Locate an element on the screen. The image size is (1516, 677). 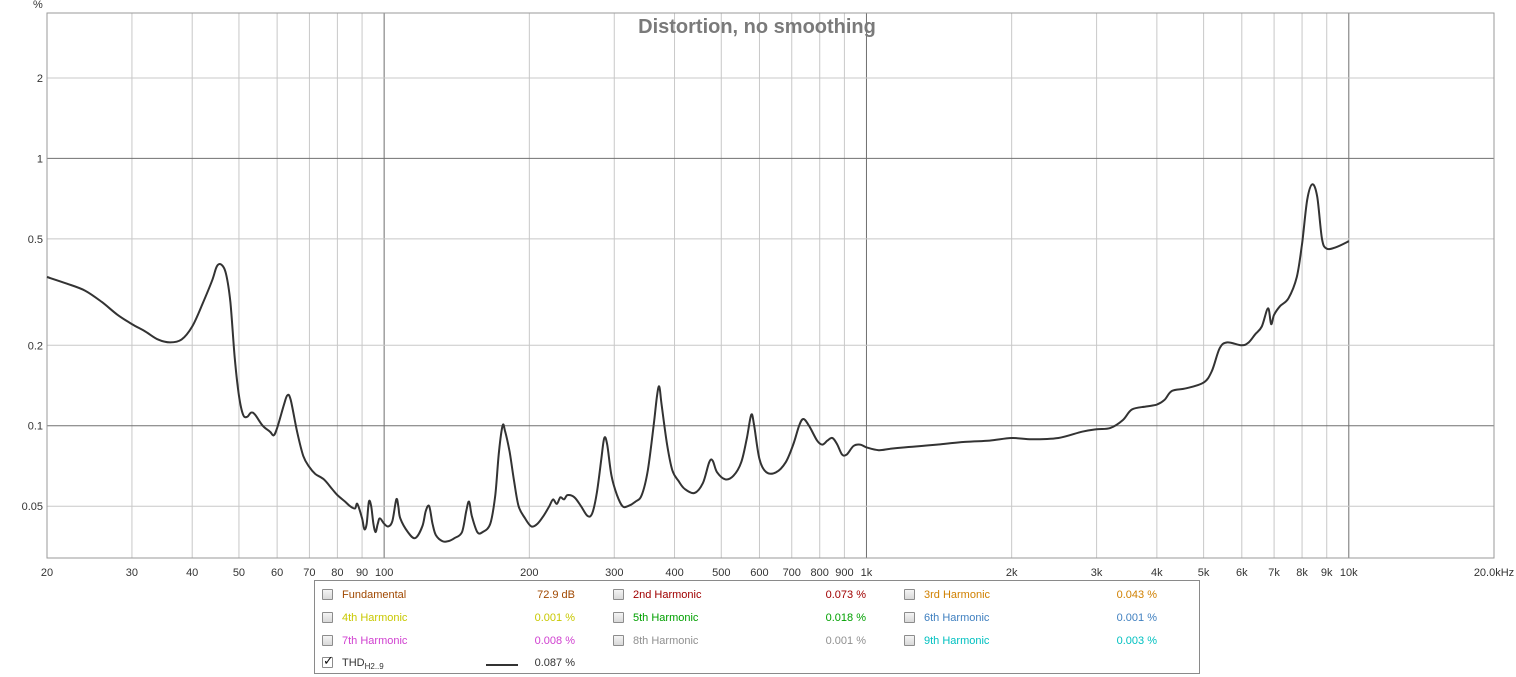
x-tick-label: 400 is located at coordinates (674, 572).